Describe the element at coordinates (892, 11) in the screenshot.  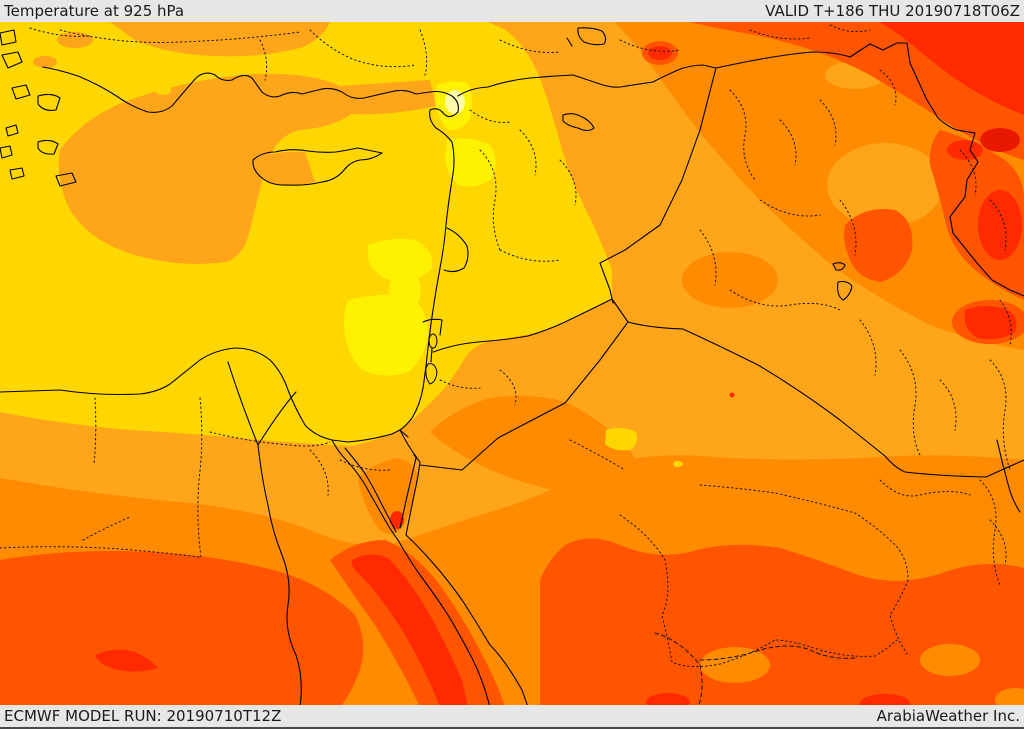
I see `valid-time-label: VALID T+186 THU 20190718T06Z` at that location.